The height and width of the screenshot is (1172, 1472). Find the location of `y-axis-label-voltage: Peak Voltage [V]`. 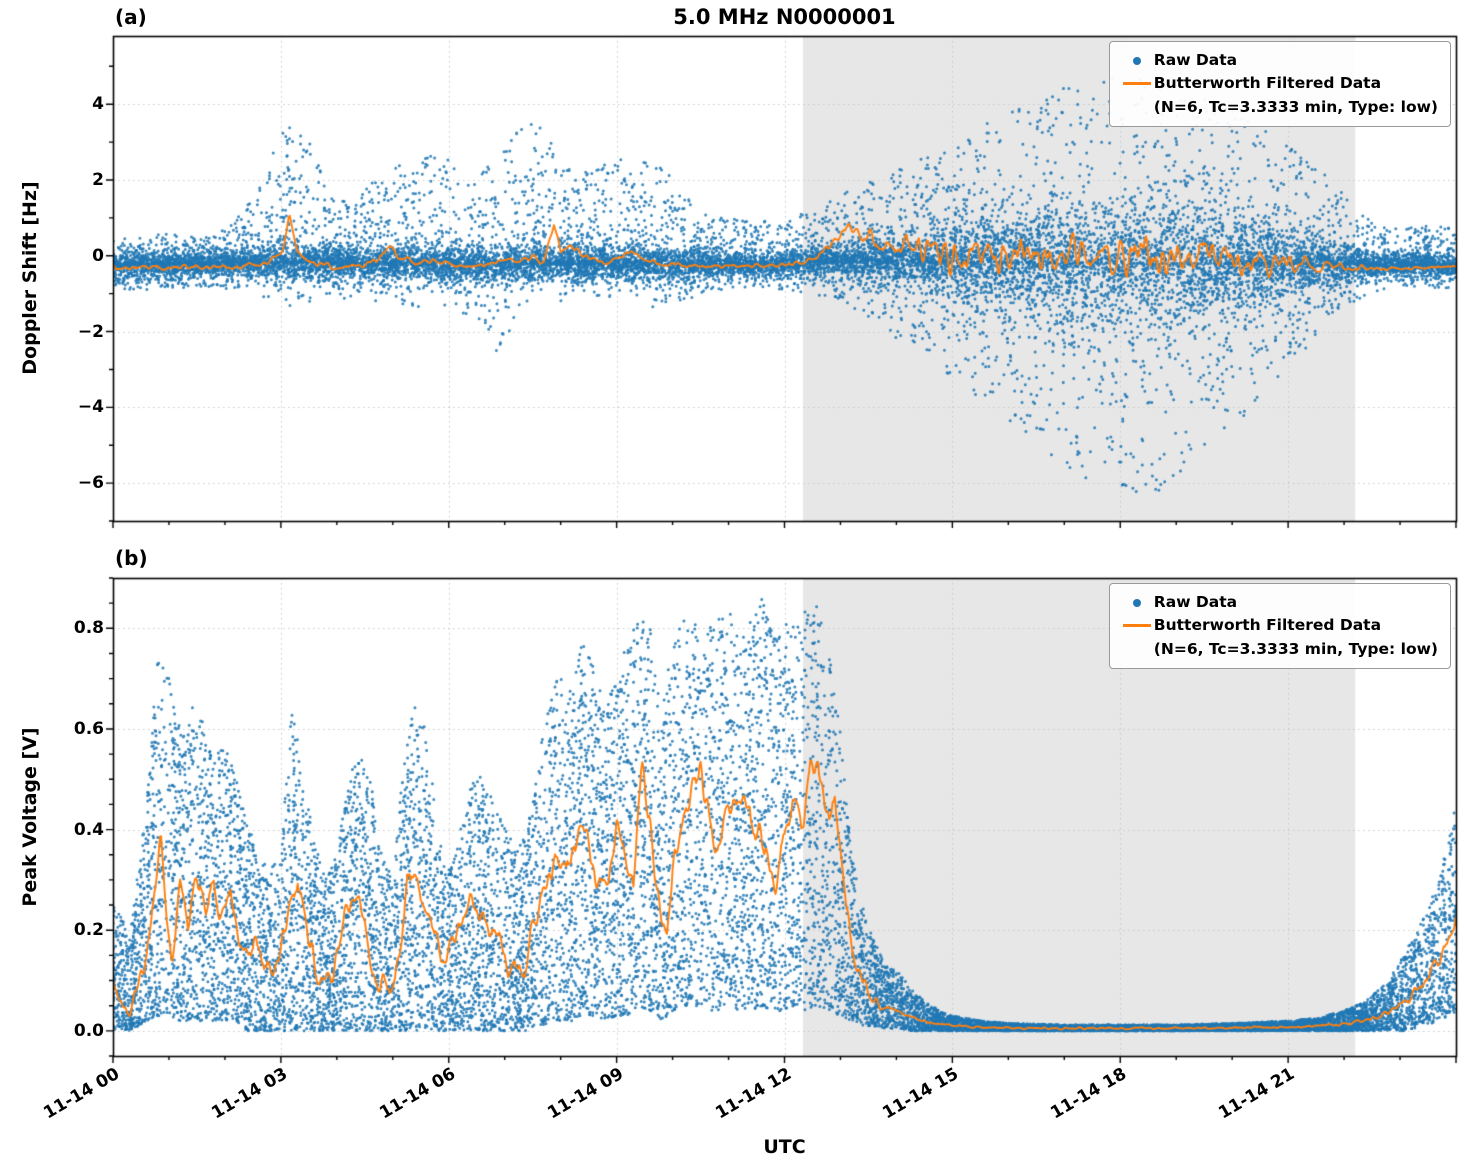

y-axis-label-voltage: Peak Voltage [V] is located at coordinates (30, 817).